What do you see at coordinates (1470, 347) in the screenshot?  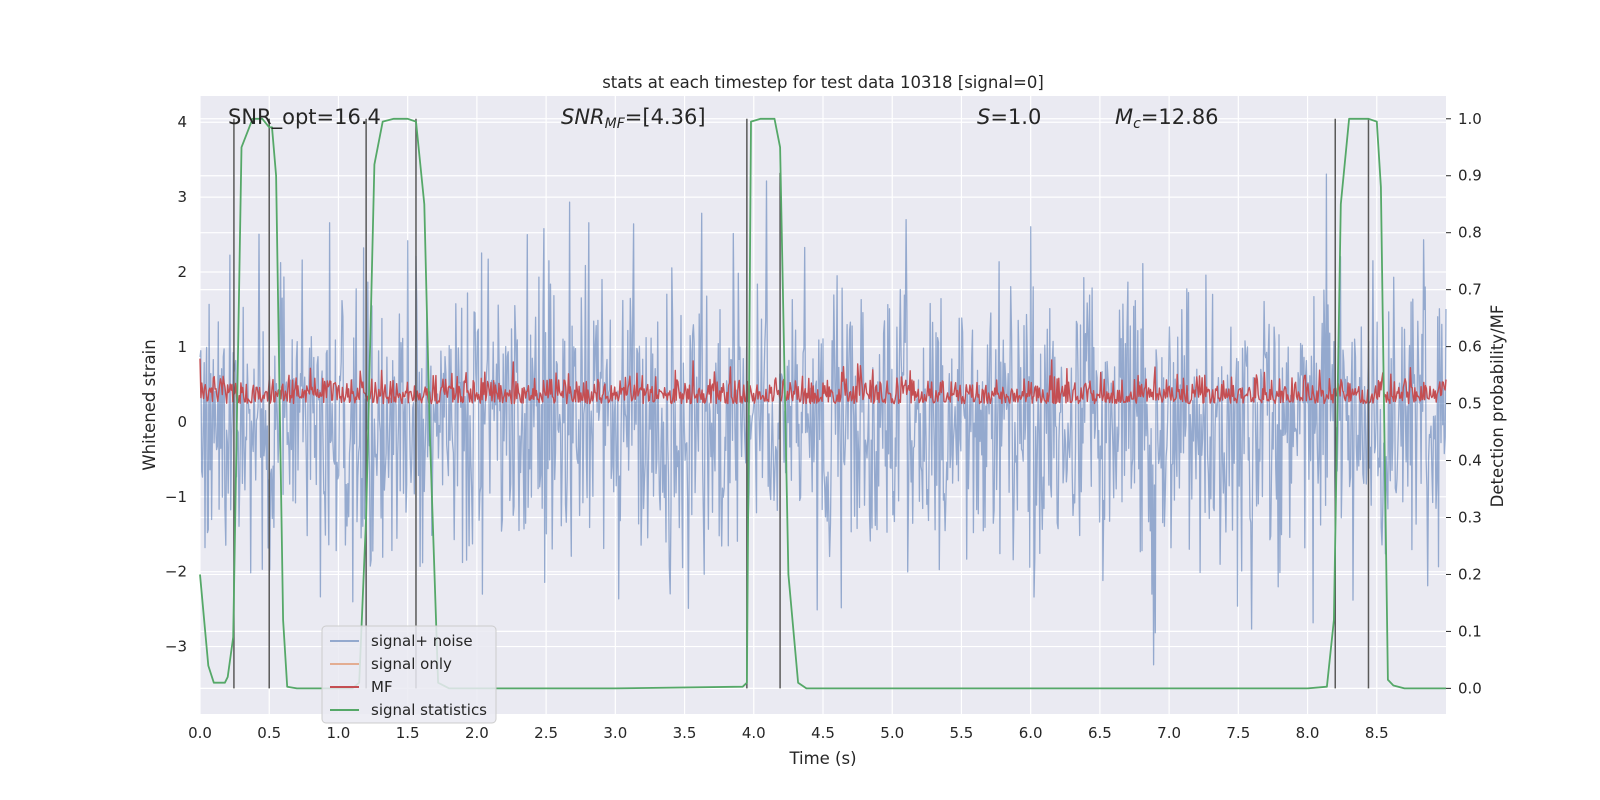 I see `y-tick-label-right: 0.6` at bounding box center [1470, 347].